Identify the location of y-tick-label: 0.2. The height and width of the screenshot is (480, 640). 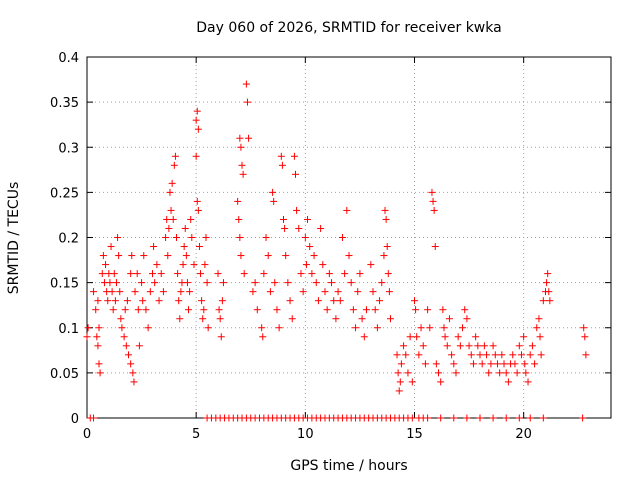
(68, 239).